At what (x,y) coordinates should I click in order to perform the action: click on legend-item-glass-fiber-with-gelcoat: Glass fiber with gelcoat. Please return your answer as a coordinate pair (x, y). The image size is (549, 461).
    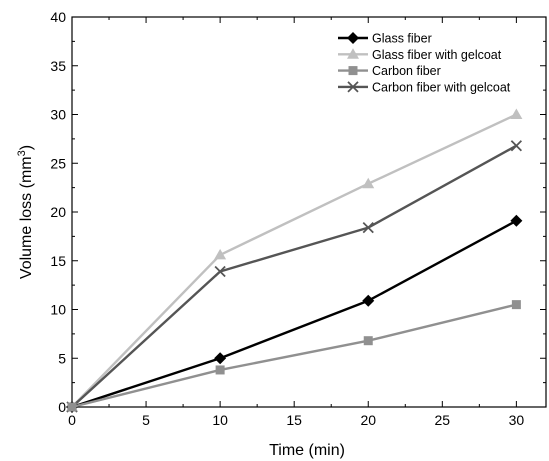
    Looking at the image, I should click on (420, 55).